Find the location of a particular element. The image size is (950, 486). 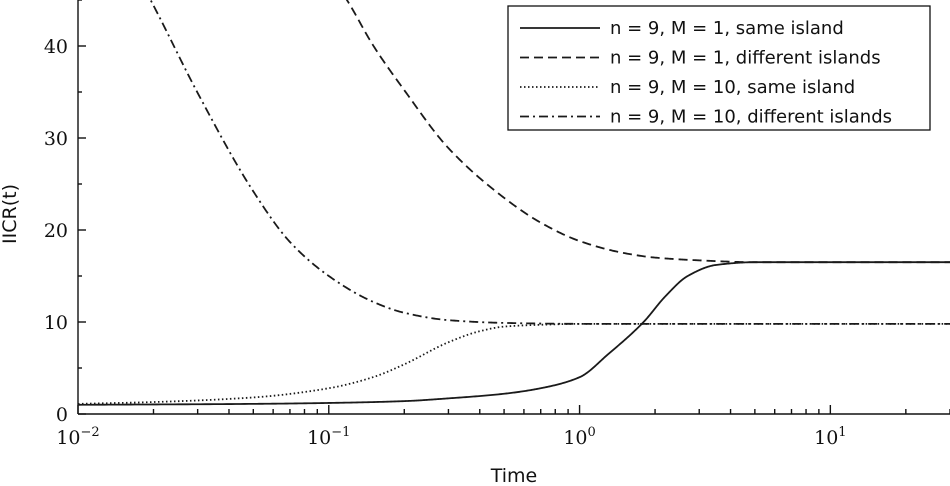

y-tick-label: 10 is located at coordinates (56, 323).